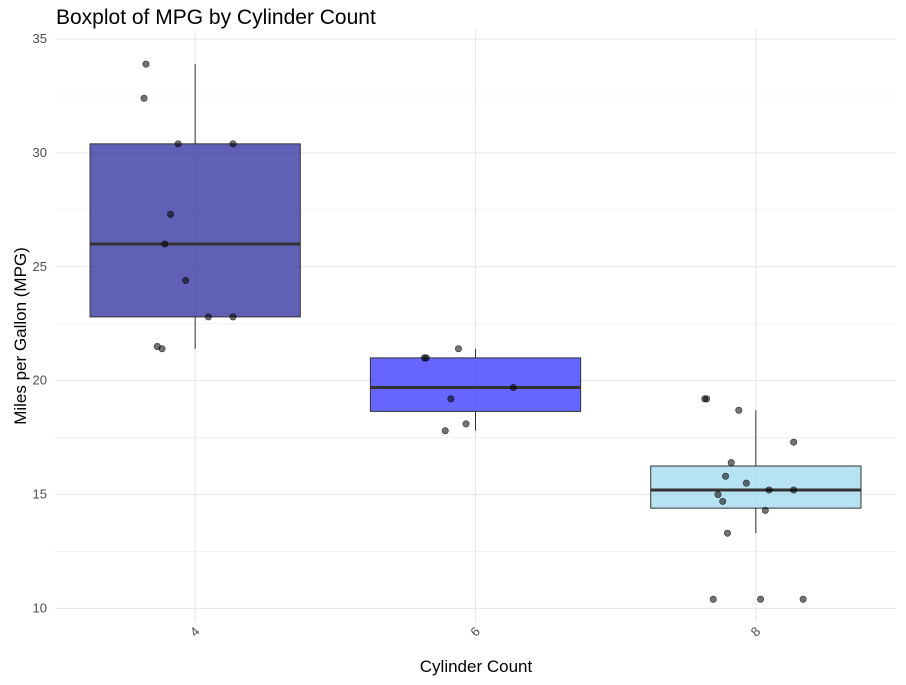  What do you see at coordinates (216, 17) in the screenshot?
I see `chart-title: Boxplot of MPG by Cylinder Count` at bounding box center [216, 17].